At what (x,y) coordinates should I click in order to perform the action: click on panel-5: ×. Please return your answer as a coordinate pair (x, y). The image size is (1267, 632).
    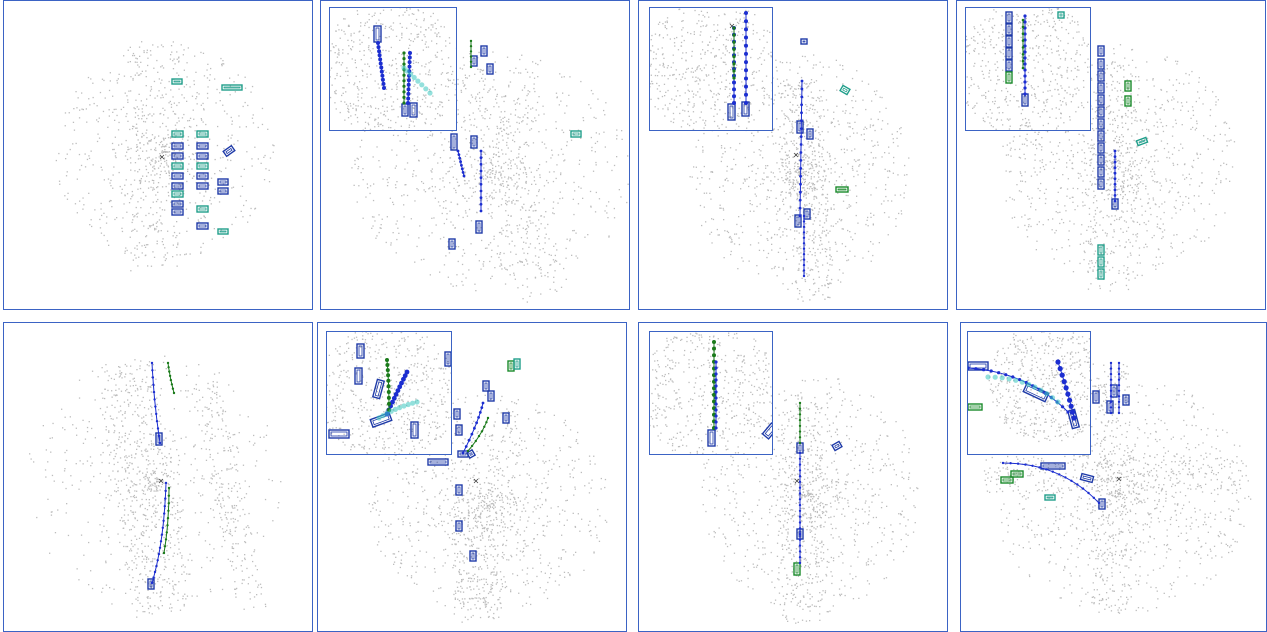
    Looking at the image, I should click on (158, 477).